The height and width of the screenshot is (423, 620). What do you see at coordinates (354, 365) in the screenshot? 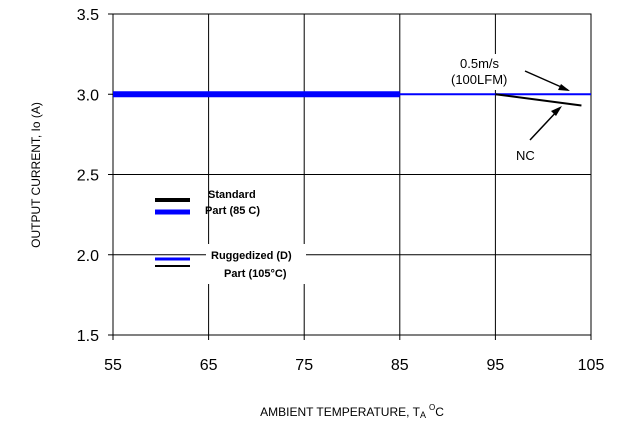
I see `x-tick-labels: 55 65 75 85 95 105` at bounding box center [354, 365].